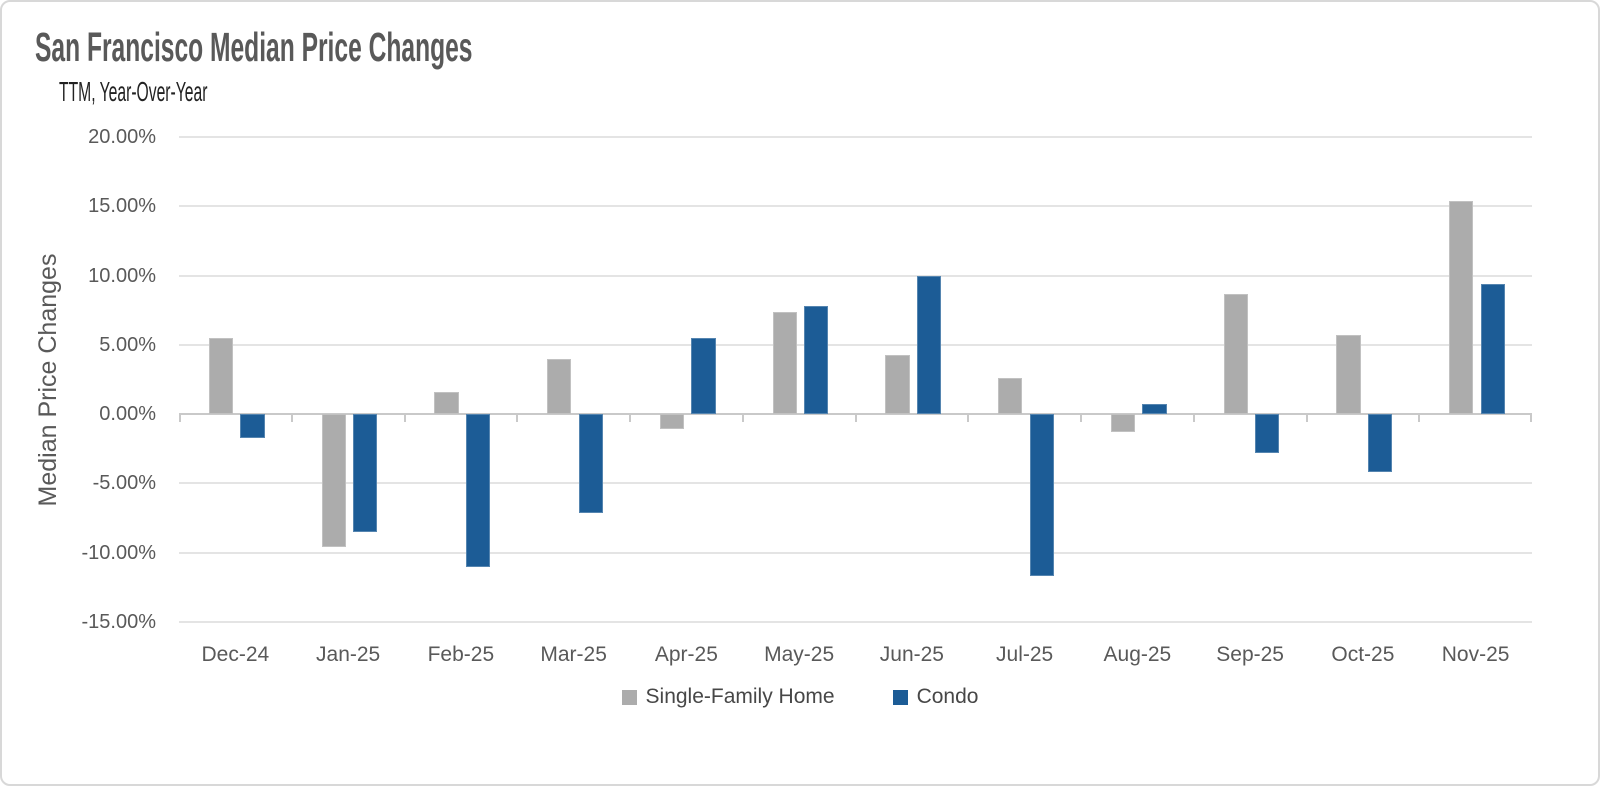 This screenshot has height=786, width=1600. Describe the element at coordinates (124, 483) in the screenshot. I see `y-tick-label: -5.00%` at that location.